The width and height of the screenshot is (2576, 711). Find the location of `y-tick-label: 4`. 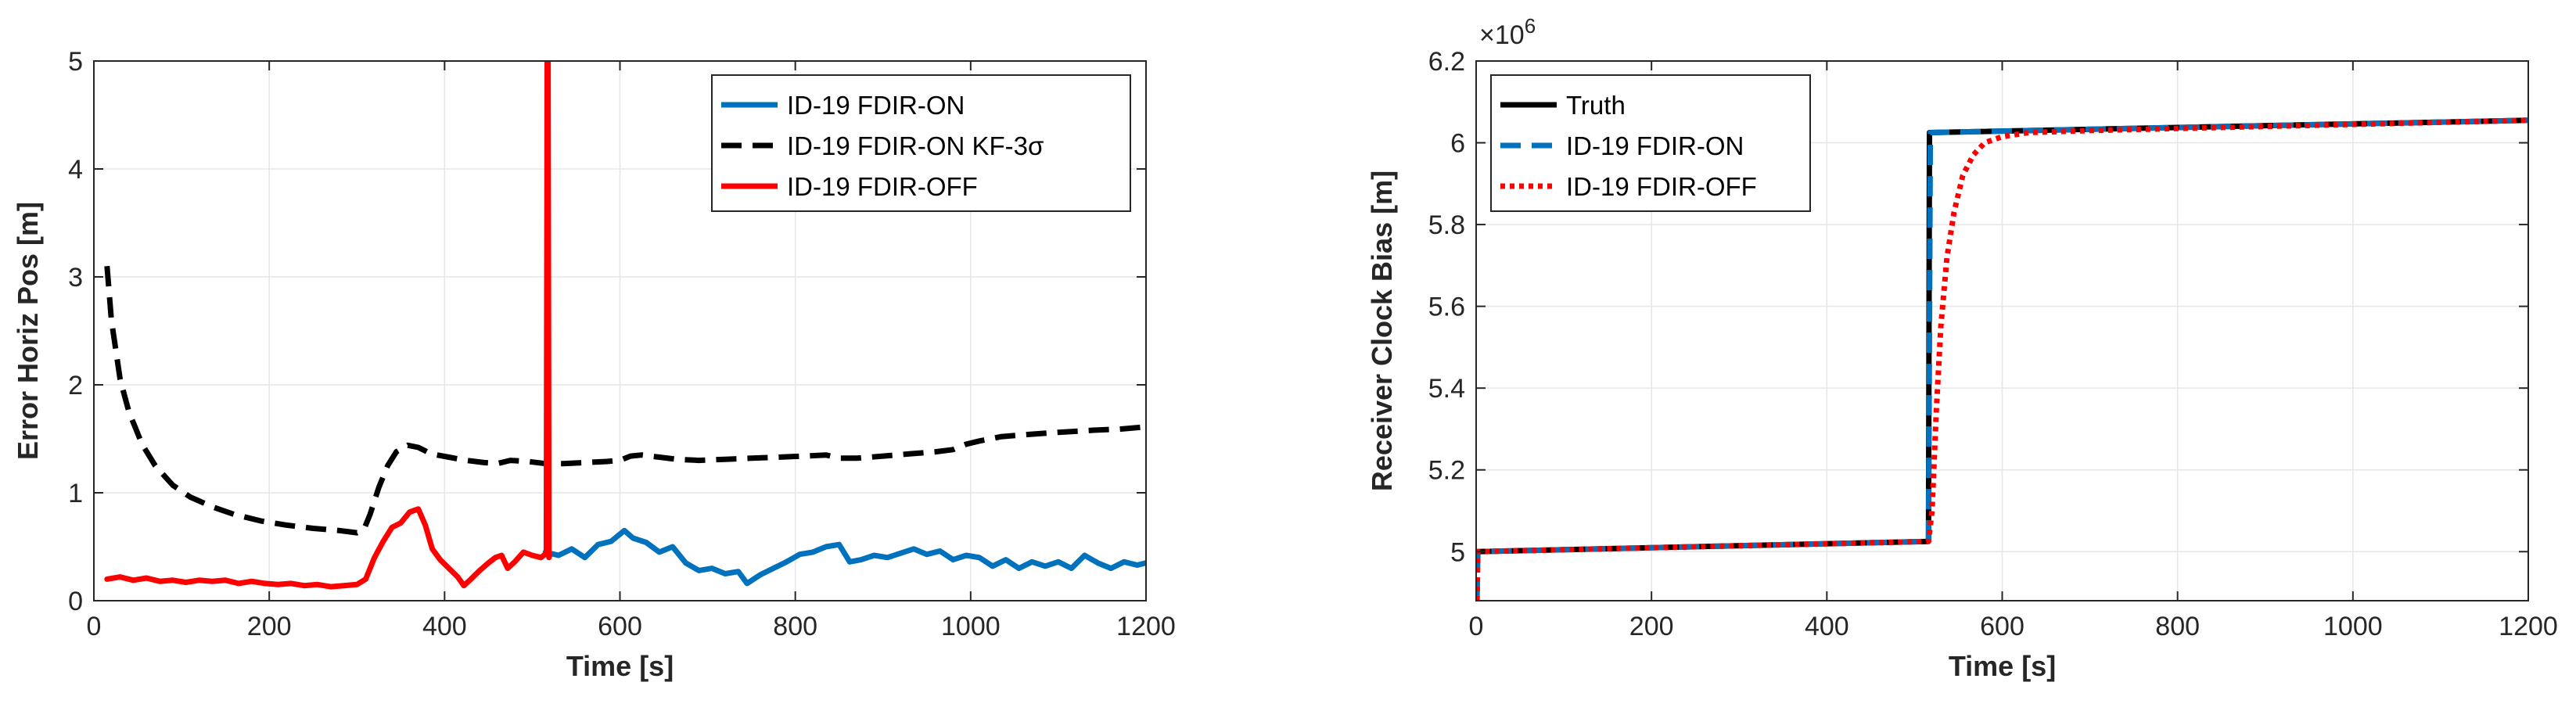

y-tick-label: 4 is located at coordinates (75, 170).